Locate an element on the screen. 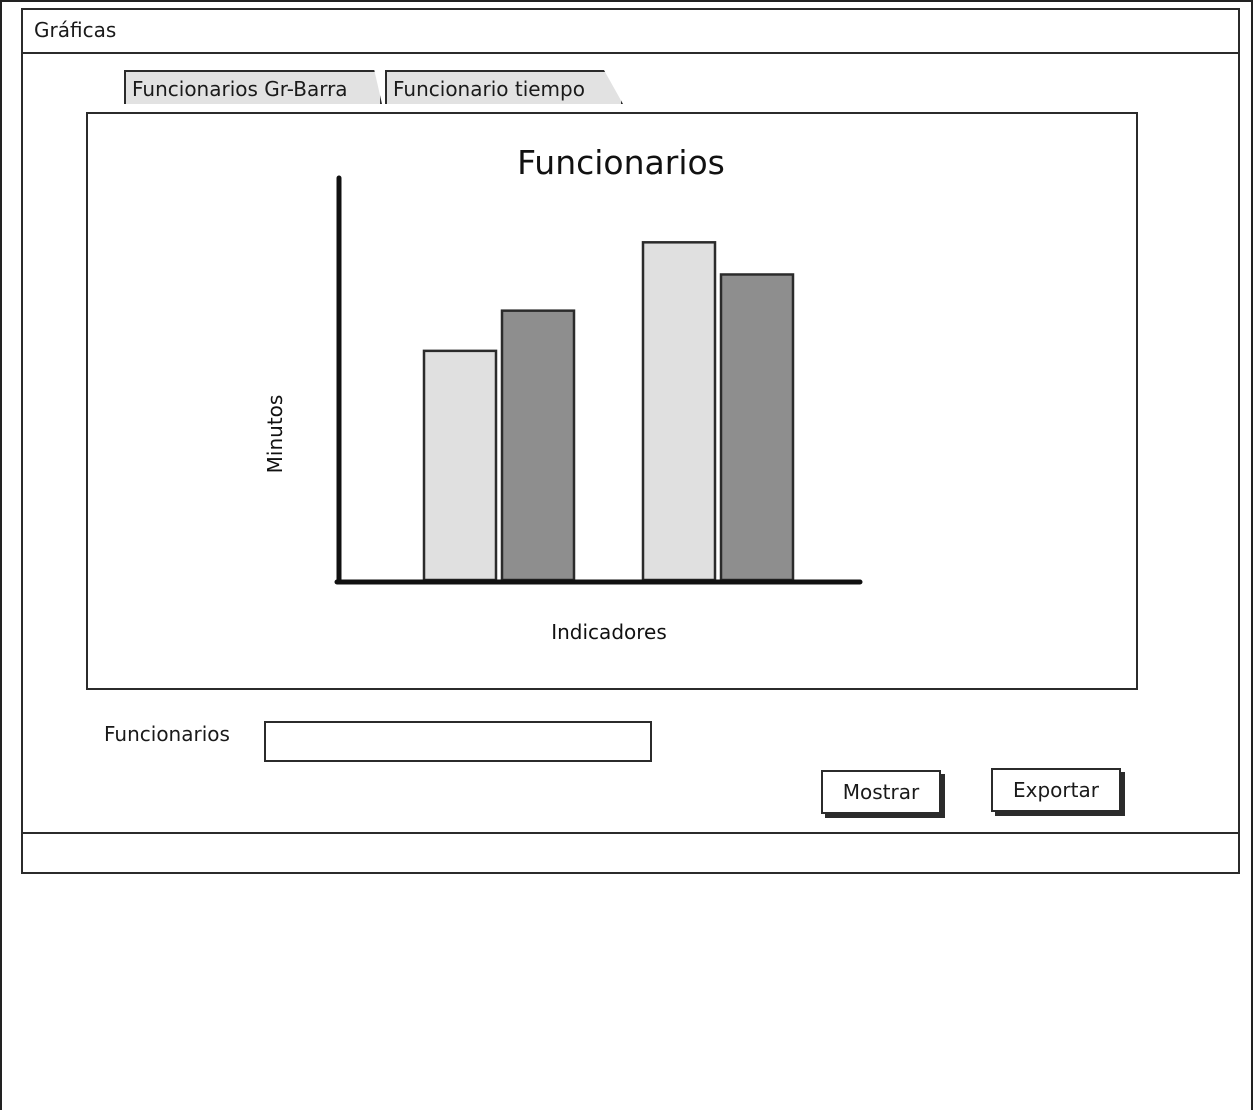  bar-series2-cat2 is located at coordinates (757, 427).